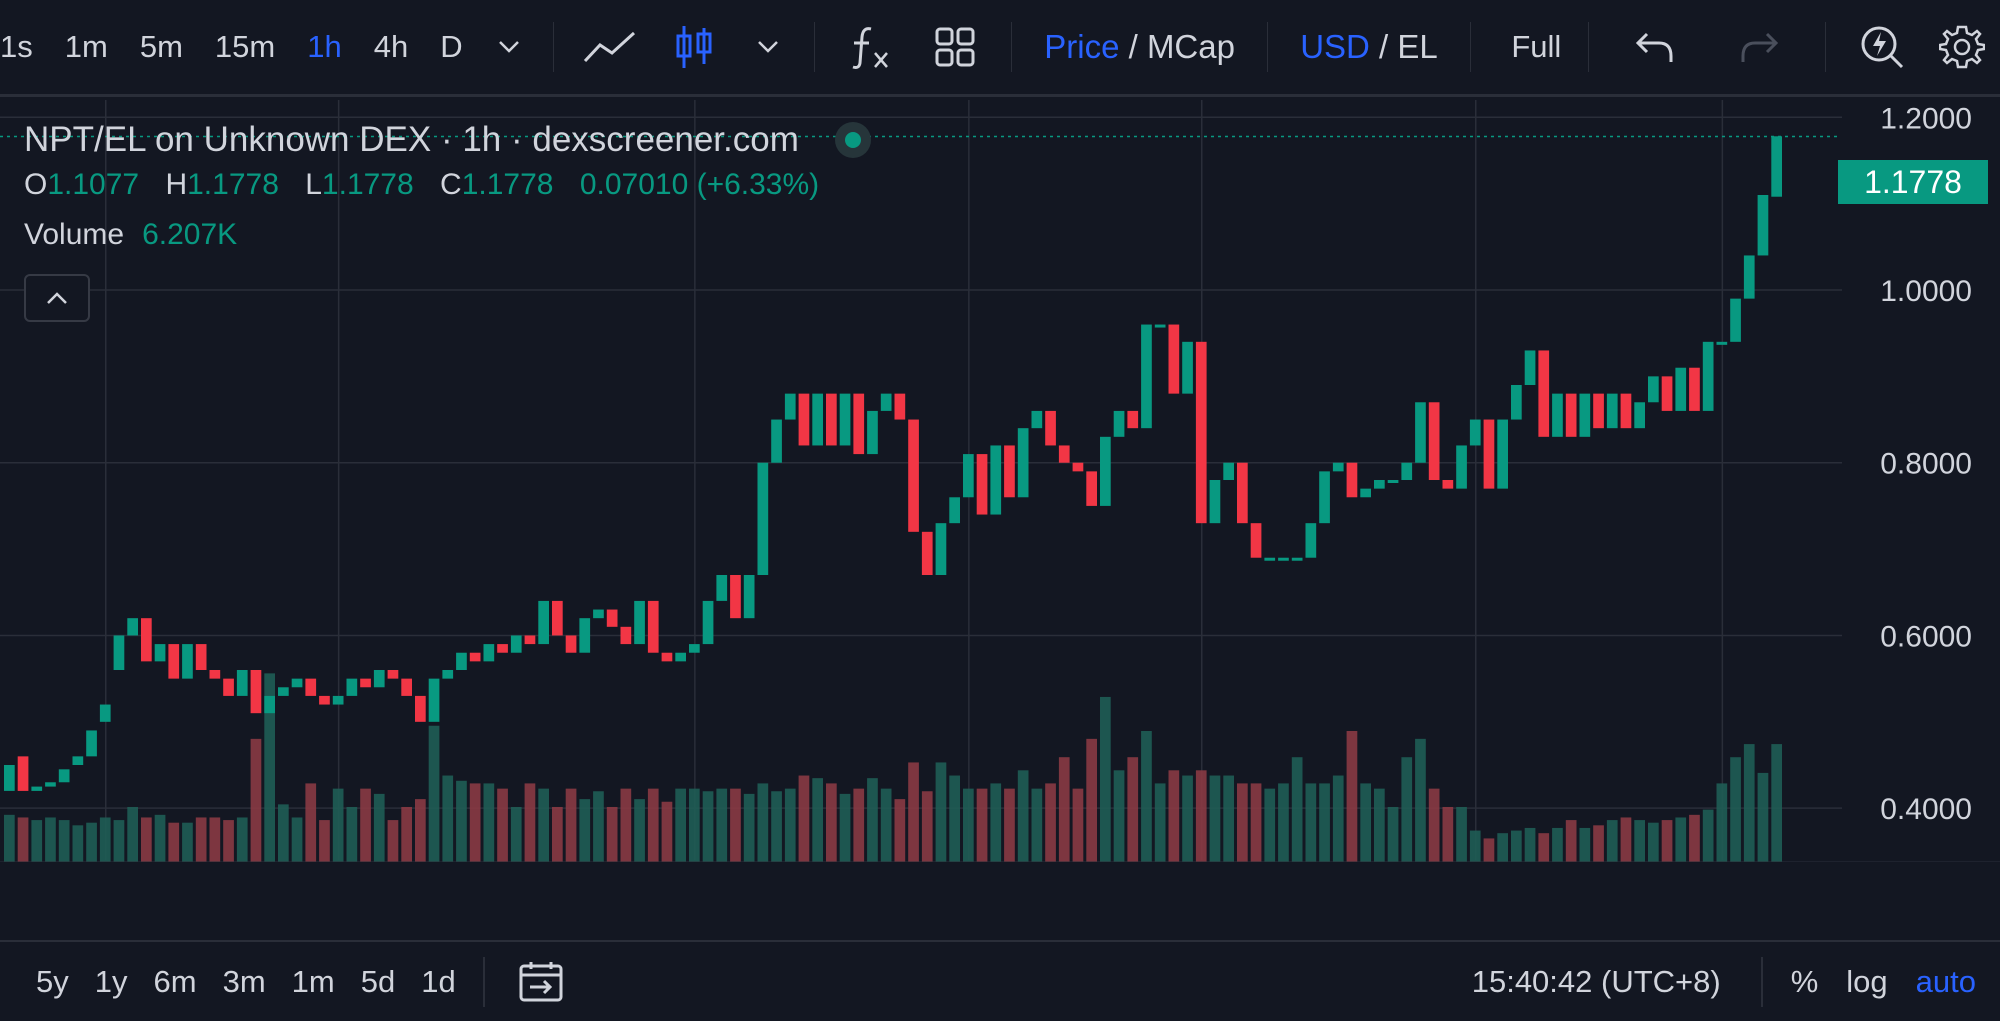  What do you see at coordinates (1804, 981) in the screenshot?
I see `percent-toggle: %` at bounding box center [1804, 981].